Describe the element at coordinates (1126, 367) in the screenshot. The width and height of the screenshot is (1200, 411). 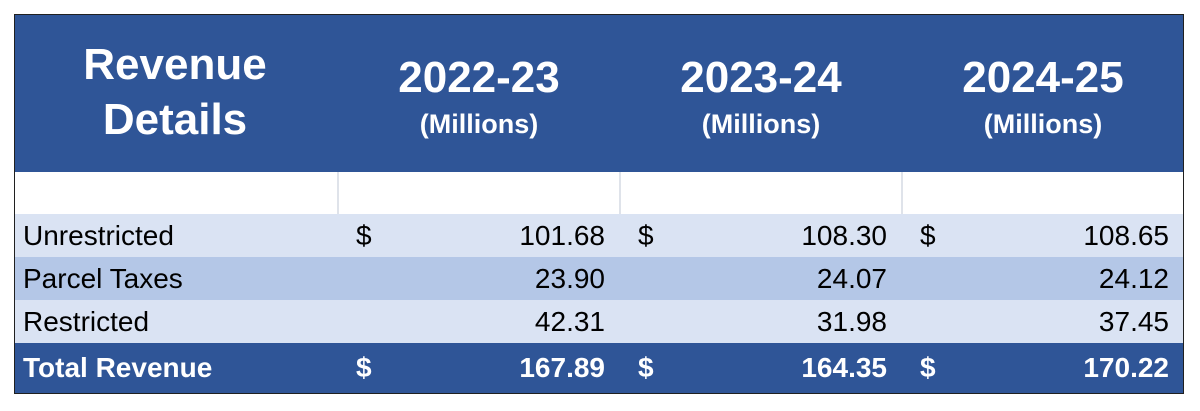
I see `total-value-cell: 170.22` at that location.